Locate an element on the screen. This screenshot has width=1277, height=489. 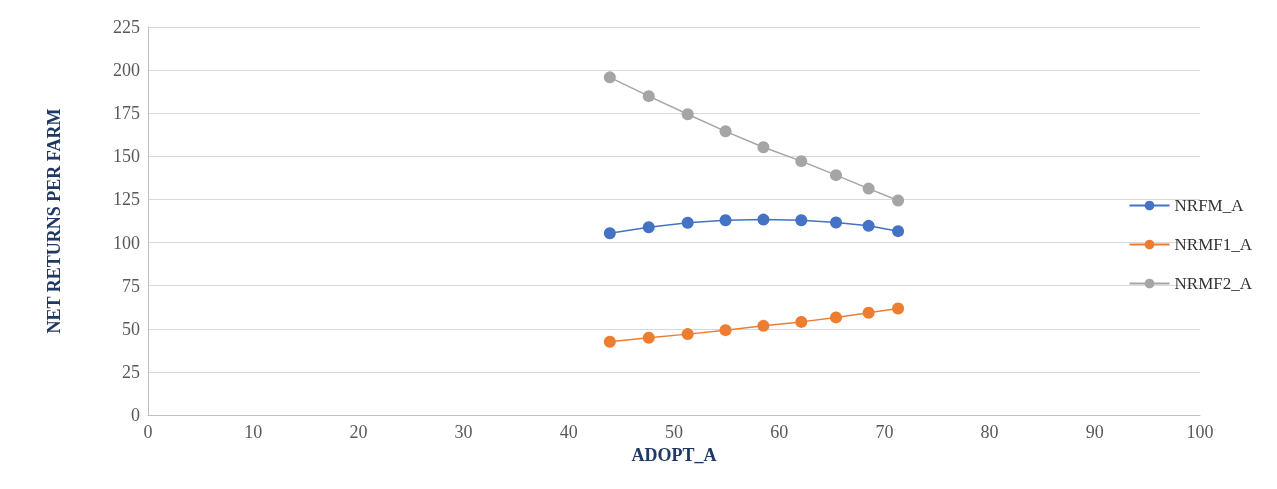
y-tick-label: 100 is located at coordinates (126, 242).